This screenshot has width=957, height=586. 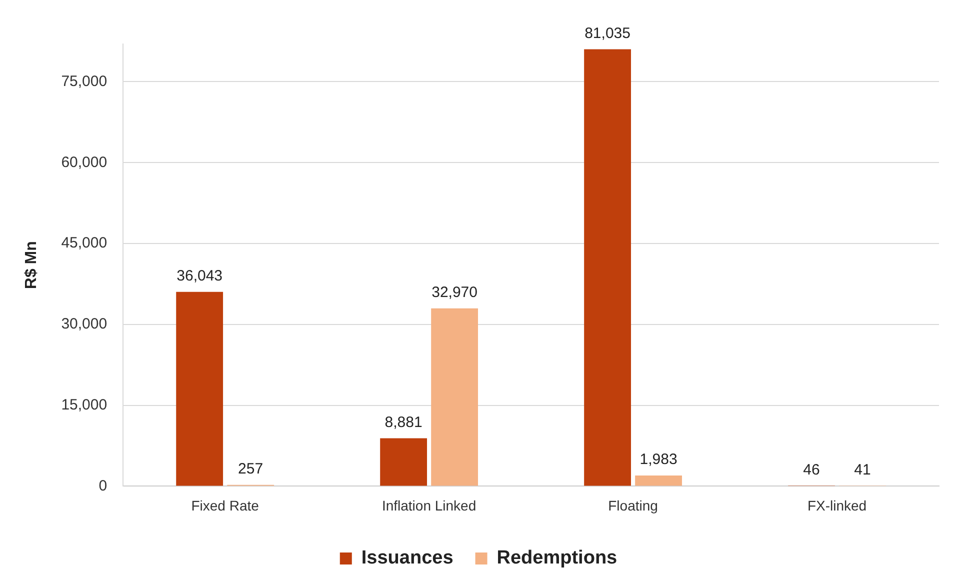 I want to click on data-label: 46, so click(x=811, y=470).